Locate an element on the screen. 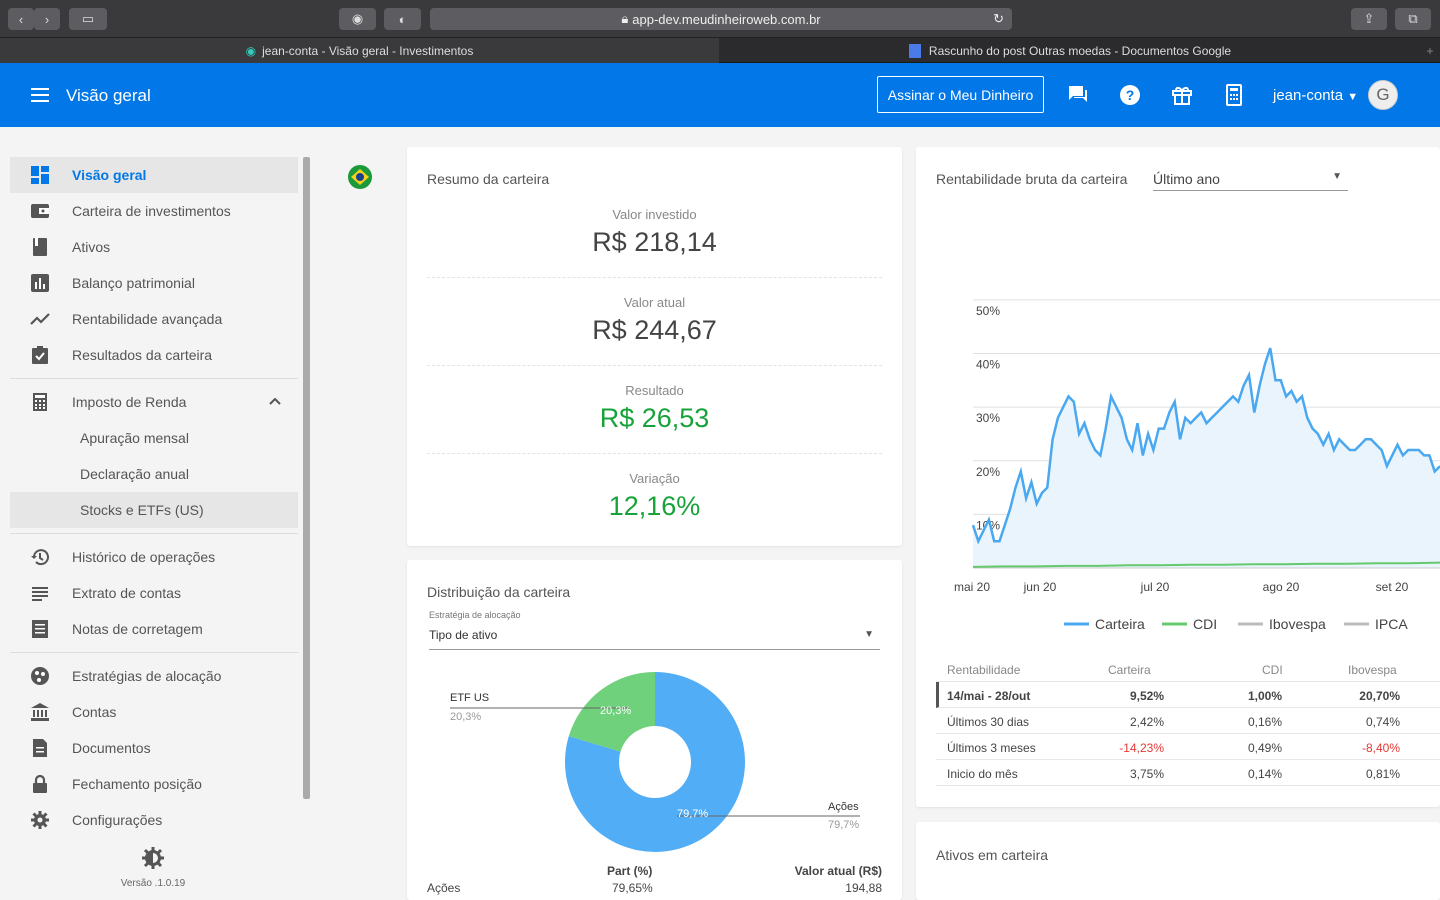 This screenshot has width=1440, height=900. cell: -8,40% is located at coordinates (1380, 748).